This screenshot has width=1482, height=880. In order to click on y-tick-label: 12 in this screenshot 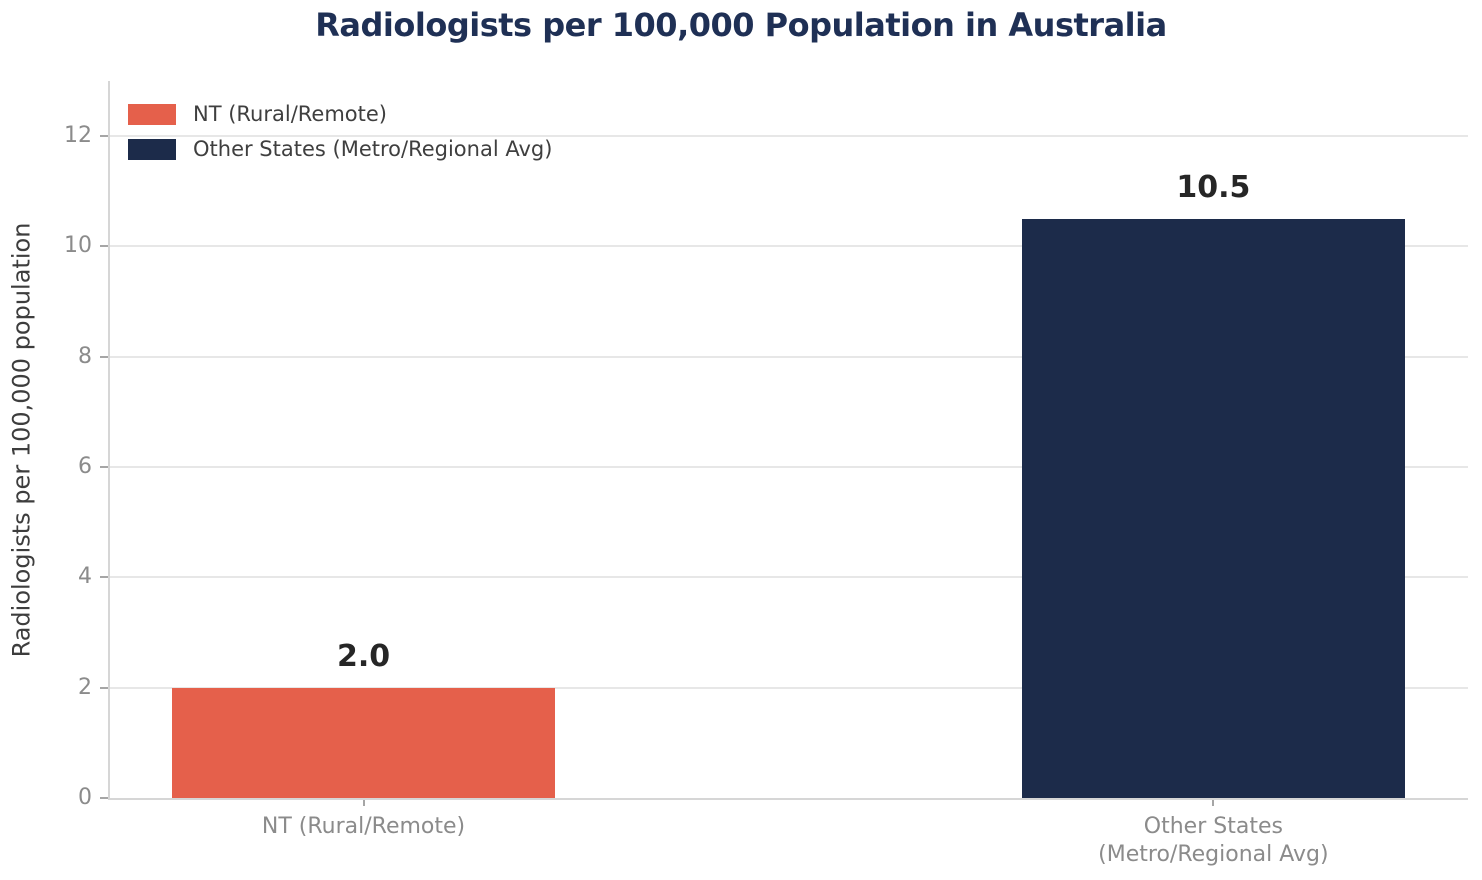, I will do `click(78, 136)`.